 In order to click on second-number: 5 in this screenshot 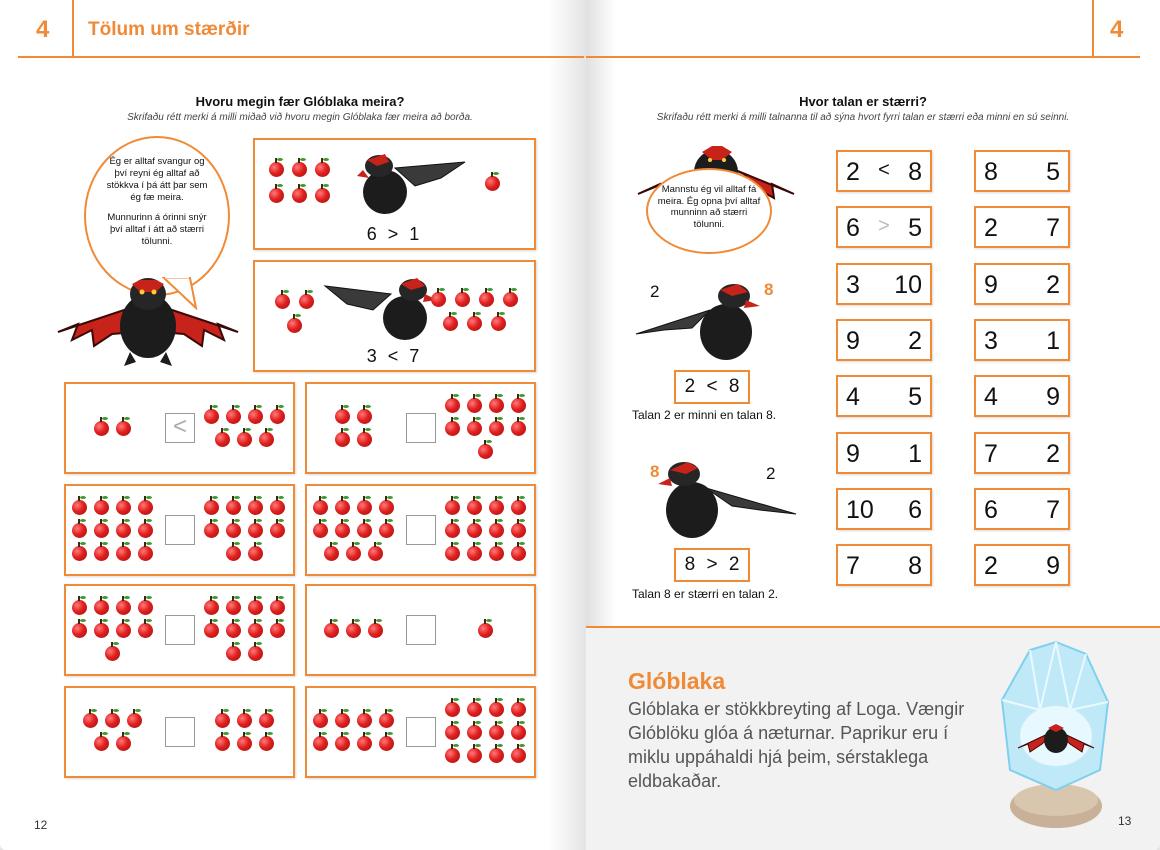, I will do `click(1053, 172)`.